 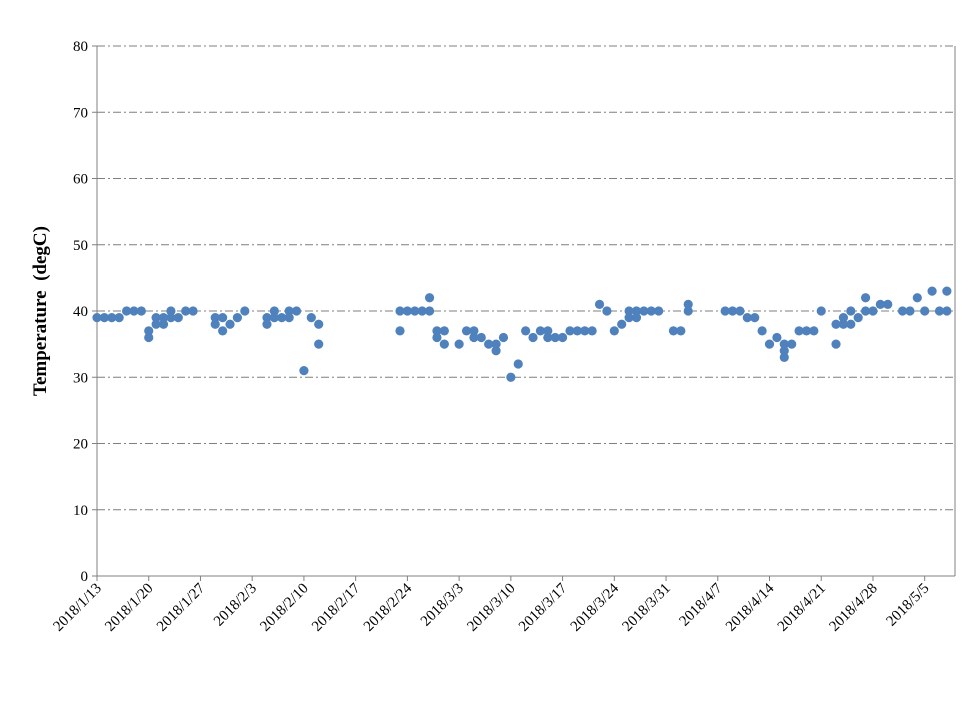 I want to click on x-tick-label: 2018/3/10, so click(x=491, y=608).